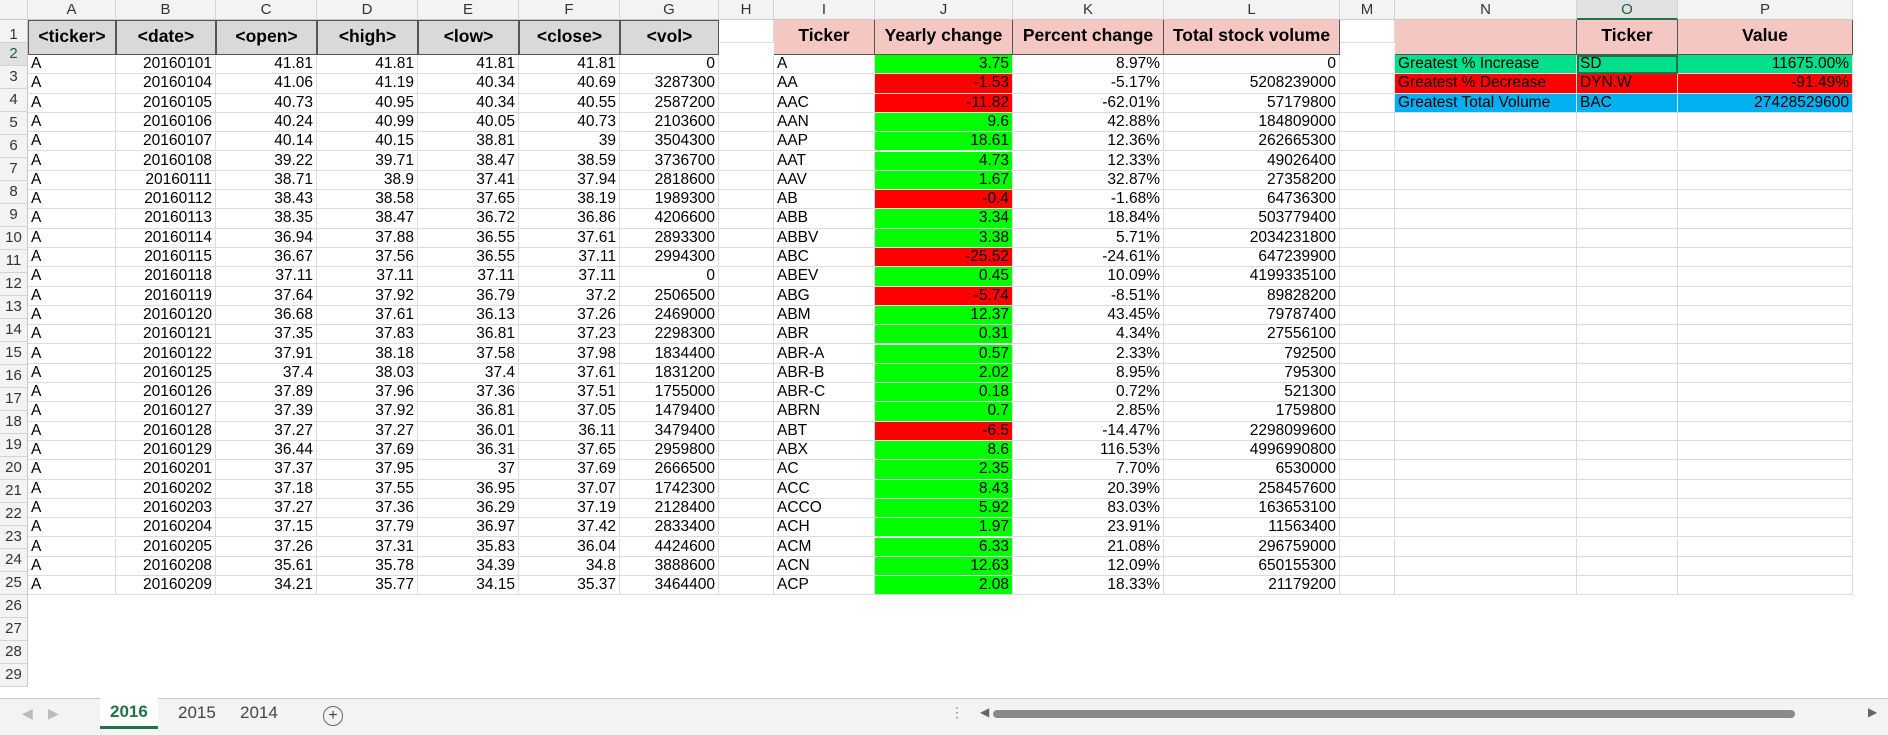 This screenshot has height=735, width=1888. I want to click on row-header: 9, so click(14, 215).